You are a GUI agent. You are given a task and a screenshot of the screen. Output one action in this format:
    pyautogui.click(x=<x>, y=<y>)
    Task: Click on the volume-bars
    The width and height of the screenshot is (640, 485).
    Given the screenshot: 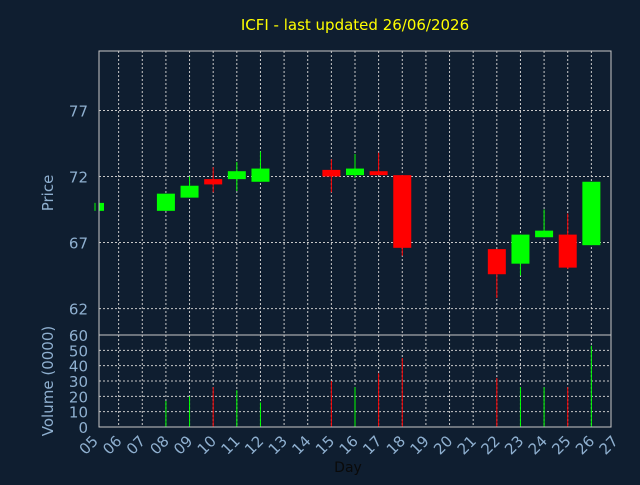 What is the action you would take?
    pyautogui.click(x=378, y=386)
    